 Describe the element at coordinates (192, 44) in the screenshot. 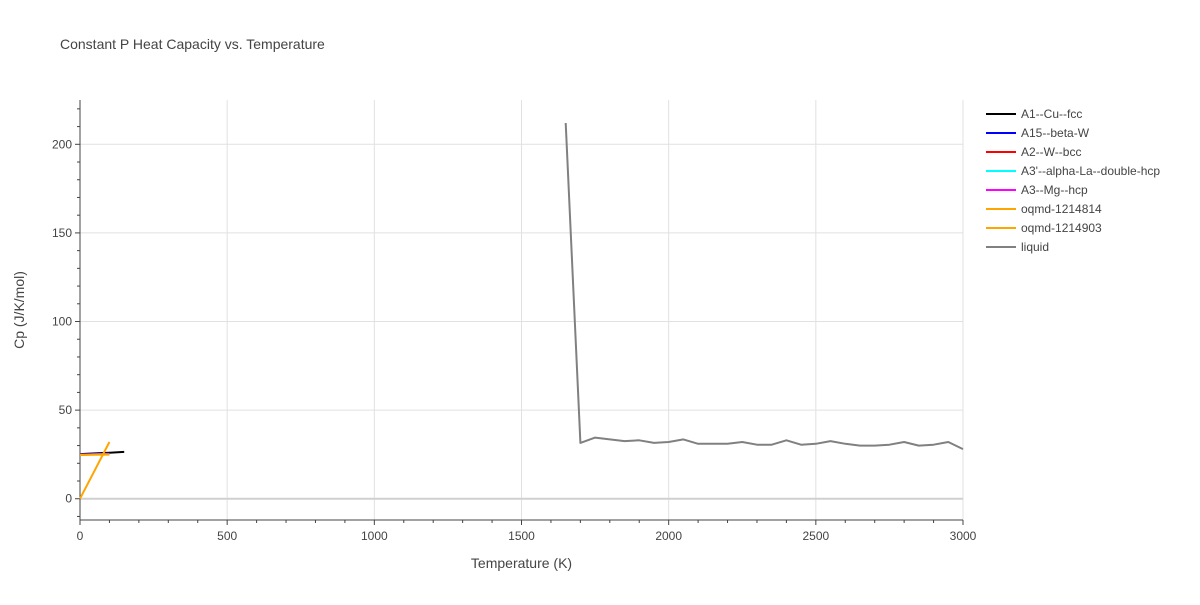

I see `chart-title: Constant P Heat Capacity vs. Temperature` at that location.